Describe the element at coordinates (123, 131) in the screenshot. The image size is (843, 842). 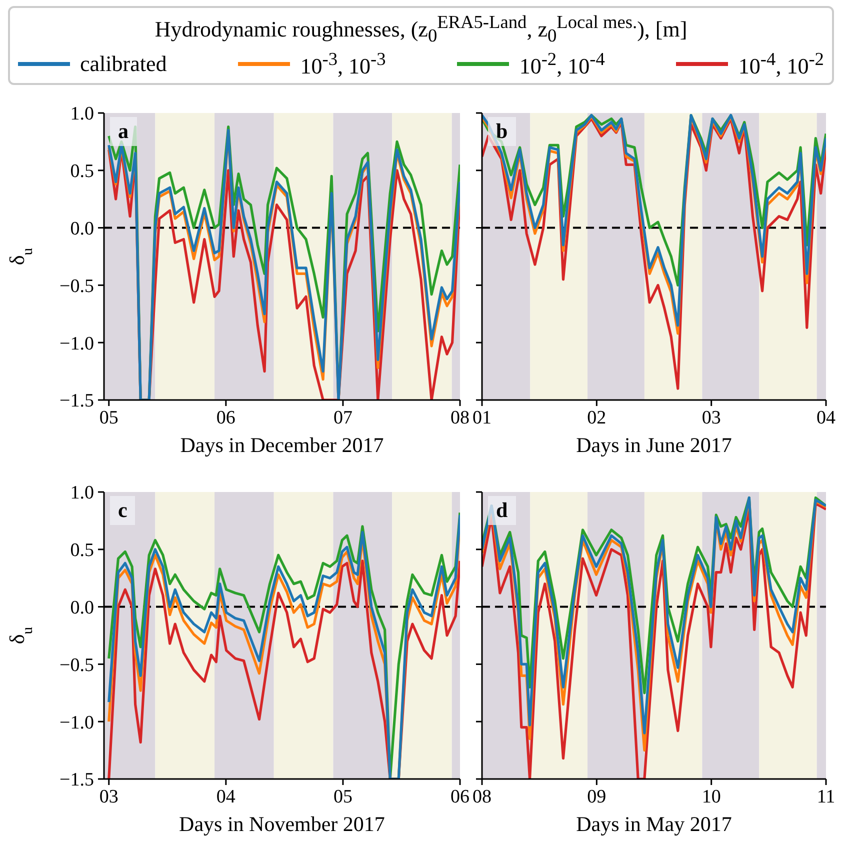
I see `annotation: a` at that location.